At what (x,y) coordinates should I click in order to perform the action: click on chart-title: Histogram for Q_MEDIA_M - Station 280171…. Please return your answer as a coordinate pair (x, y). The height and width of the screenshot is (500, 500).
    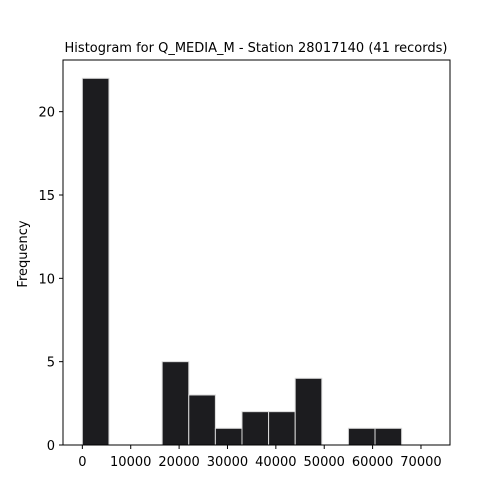
    Looking at the image, I should click on (256, 48).